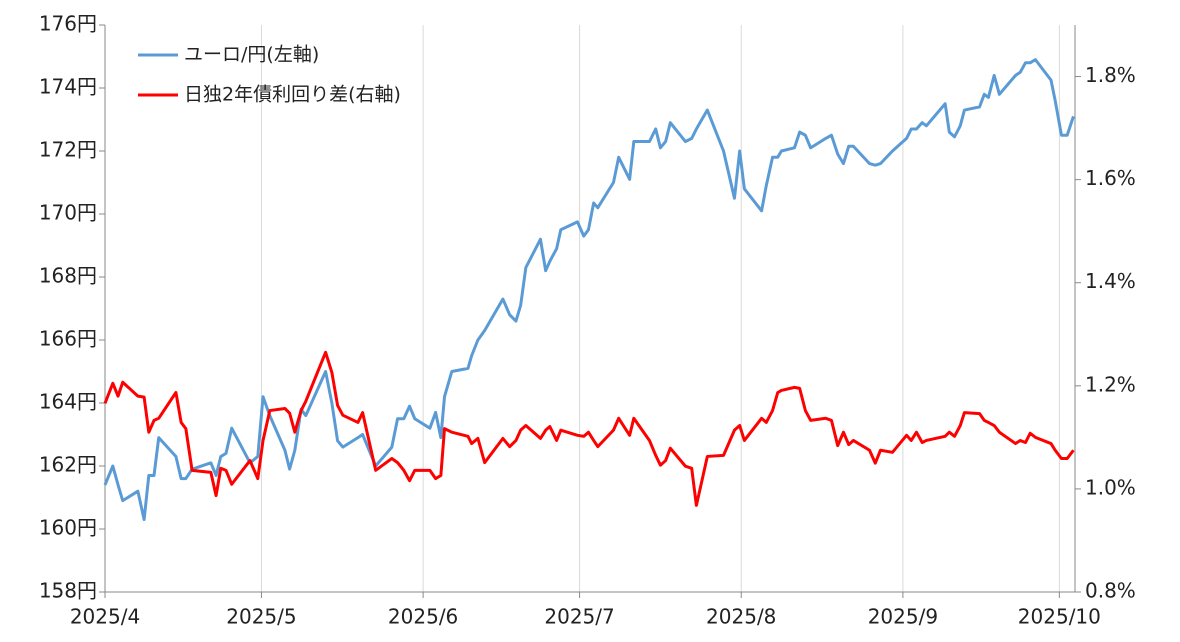  I want to click on x-tick-label: 2025/10, so click(1059, 617).